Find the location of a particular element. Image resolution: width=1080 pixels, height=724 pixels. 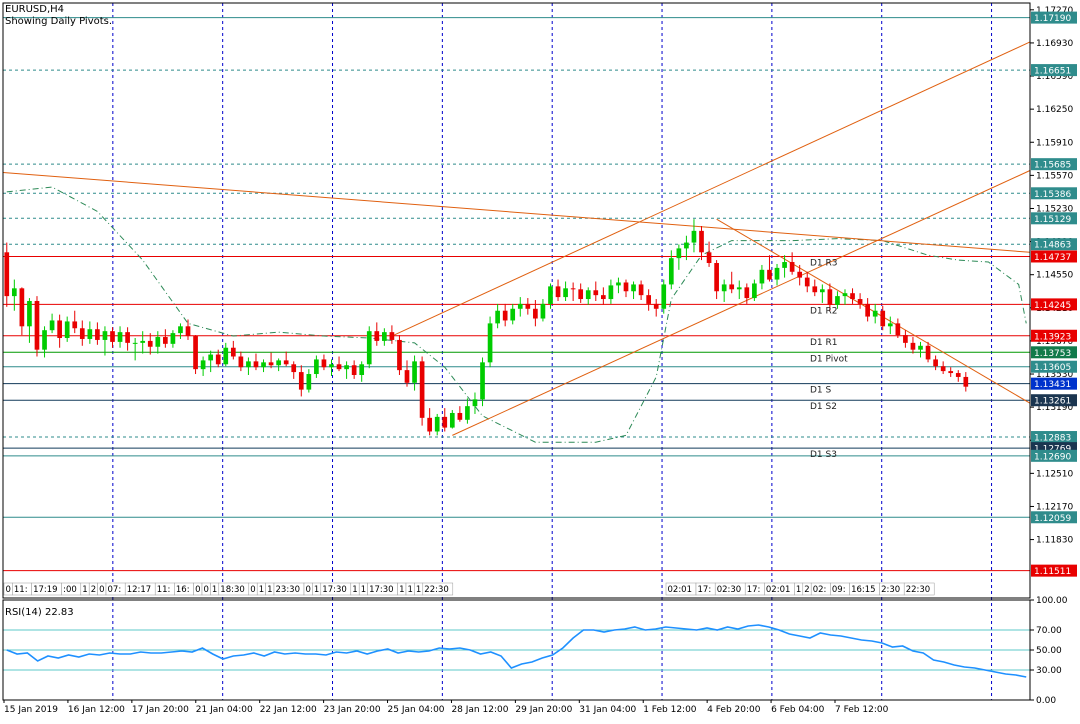

price-tag-text: 1.12690 is located at coordinates (1052, 457).